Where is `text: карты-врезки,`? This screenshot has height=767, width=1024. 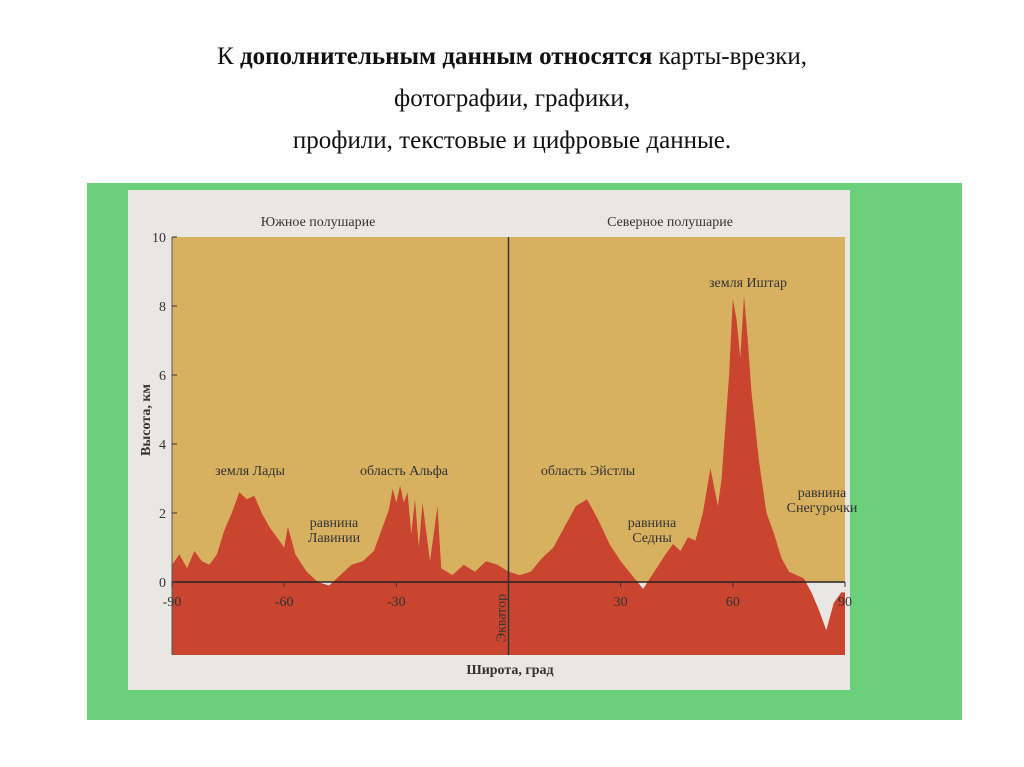
text: карты-врезки, is located at coordinates (732, 56).